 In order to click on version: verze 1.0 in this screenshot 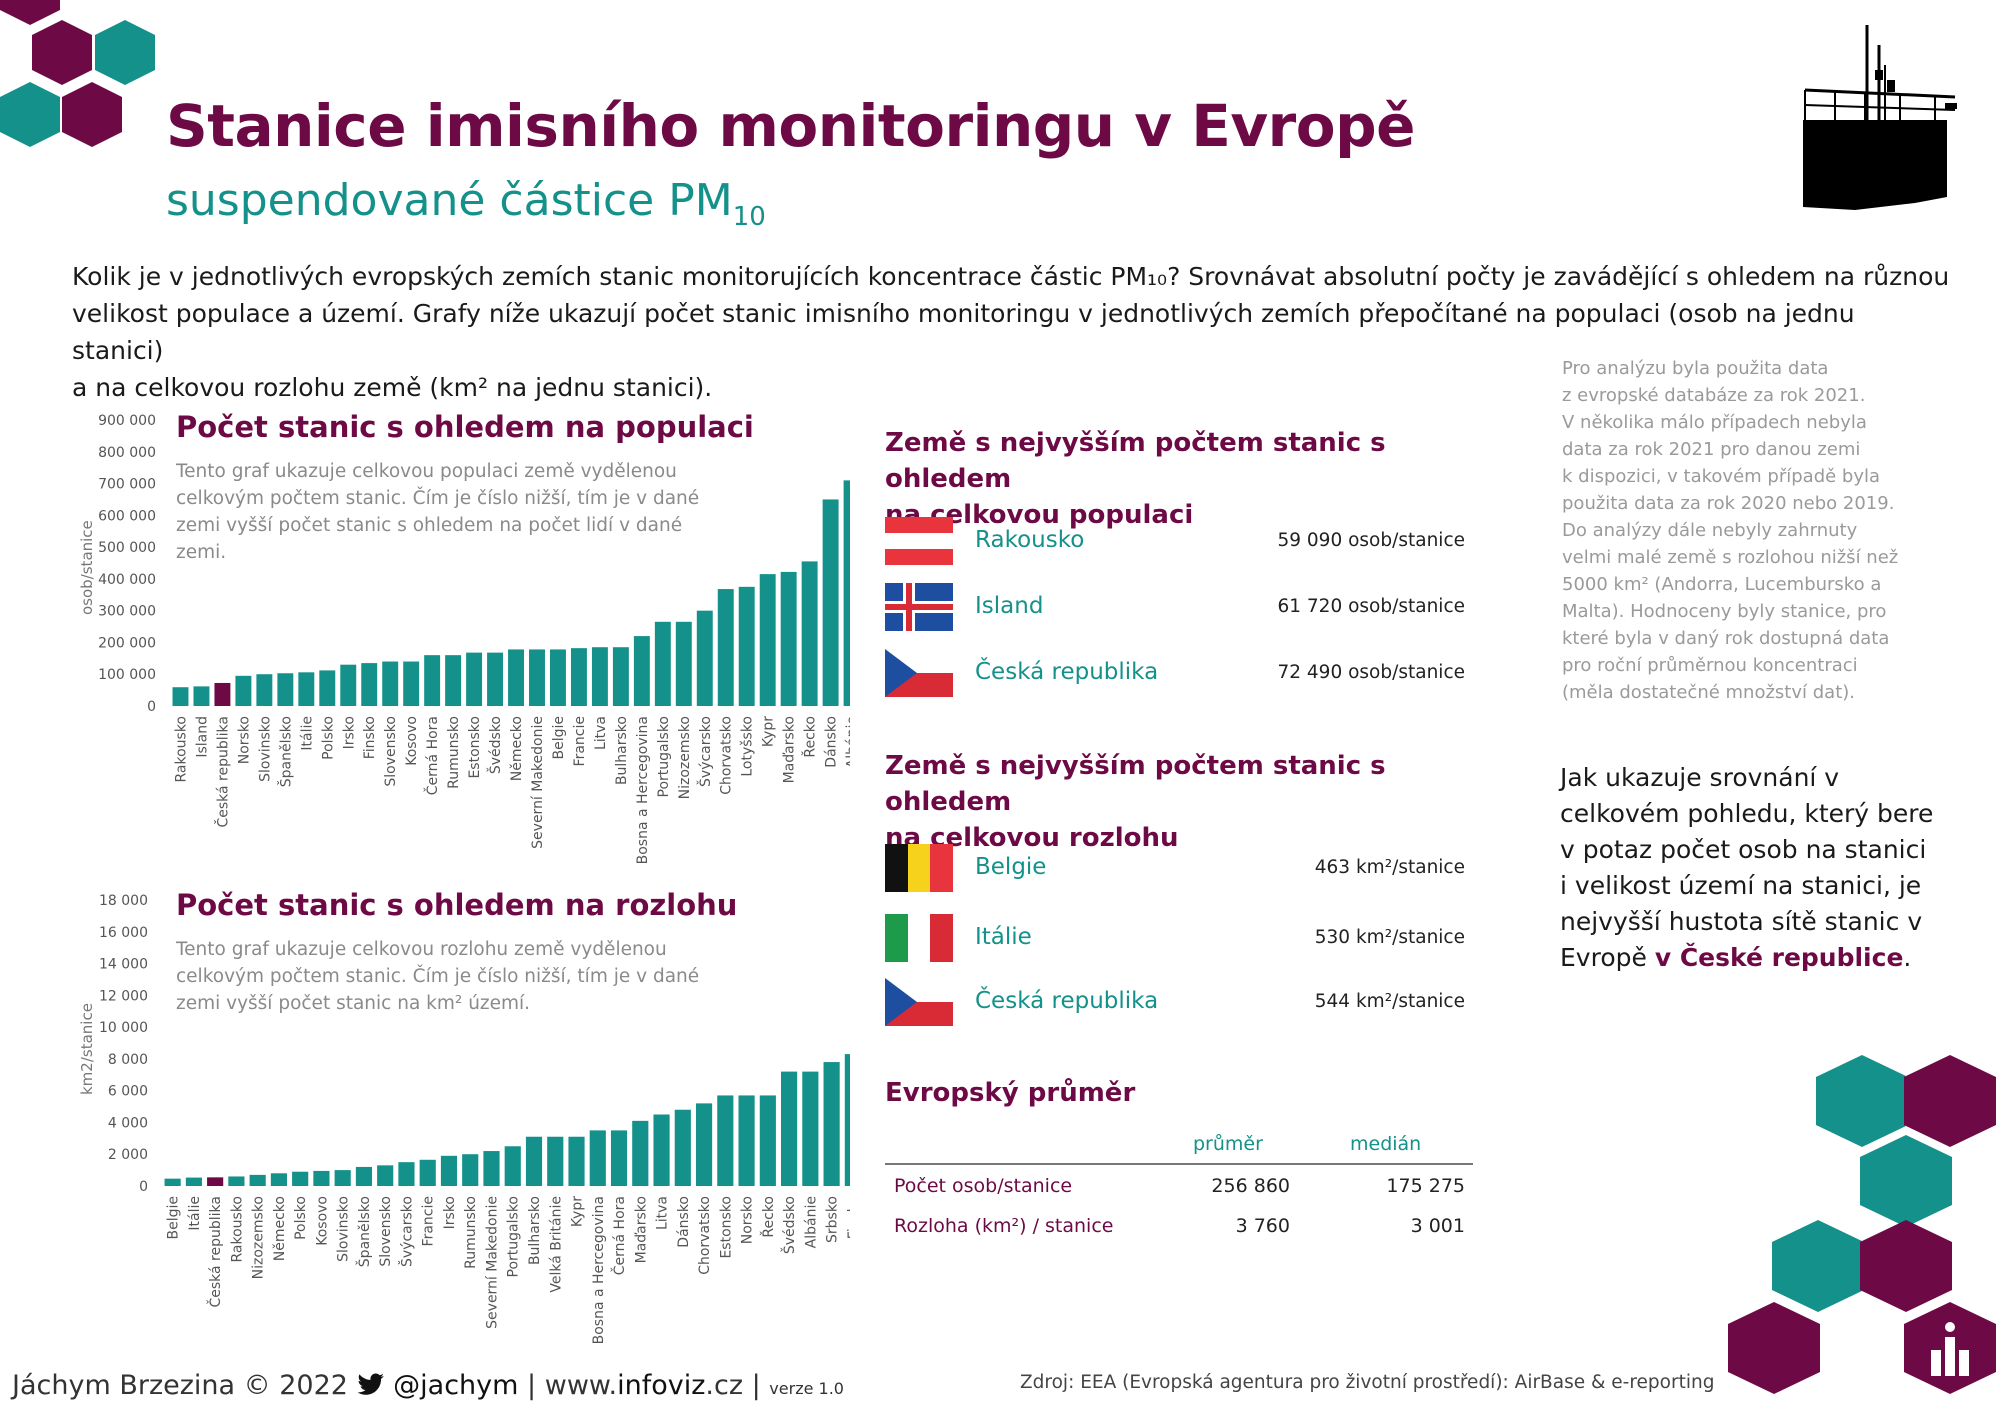, I will do `click(806, 1388)`.